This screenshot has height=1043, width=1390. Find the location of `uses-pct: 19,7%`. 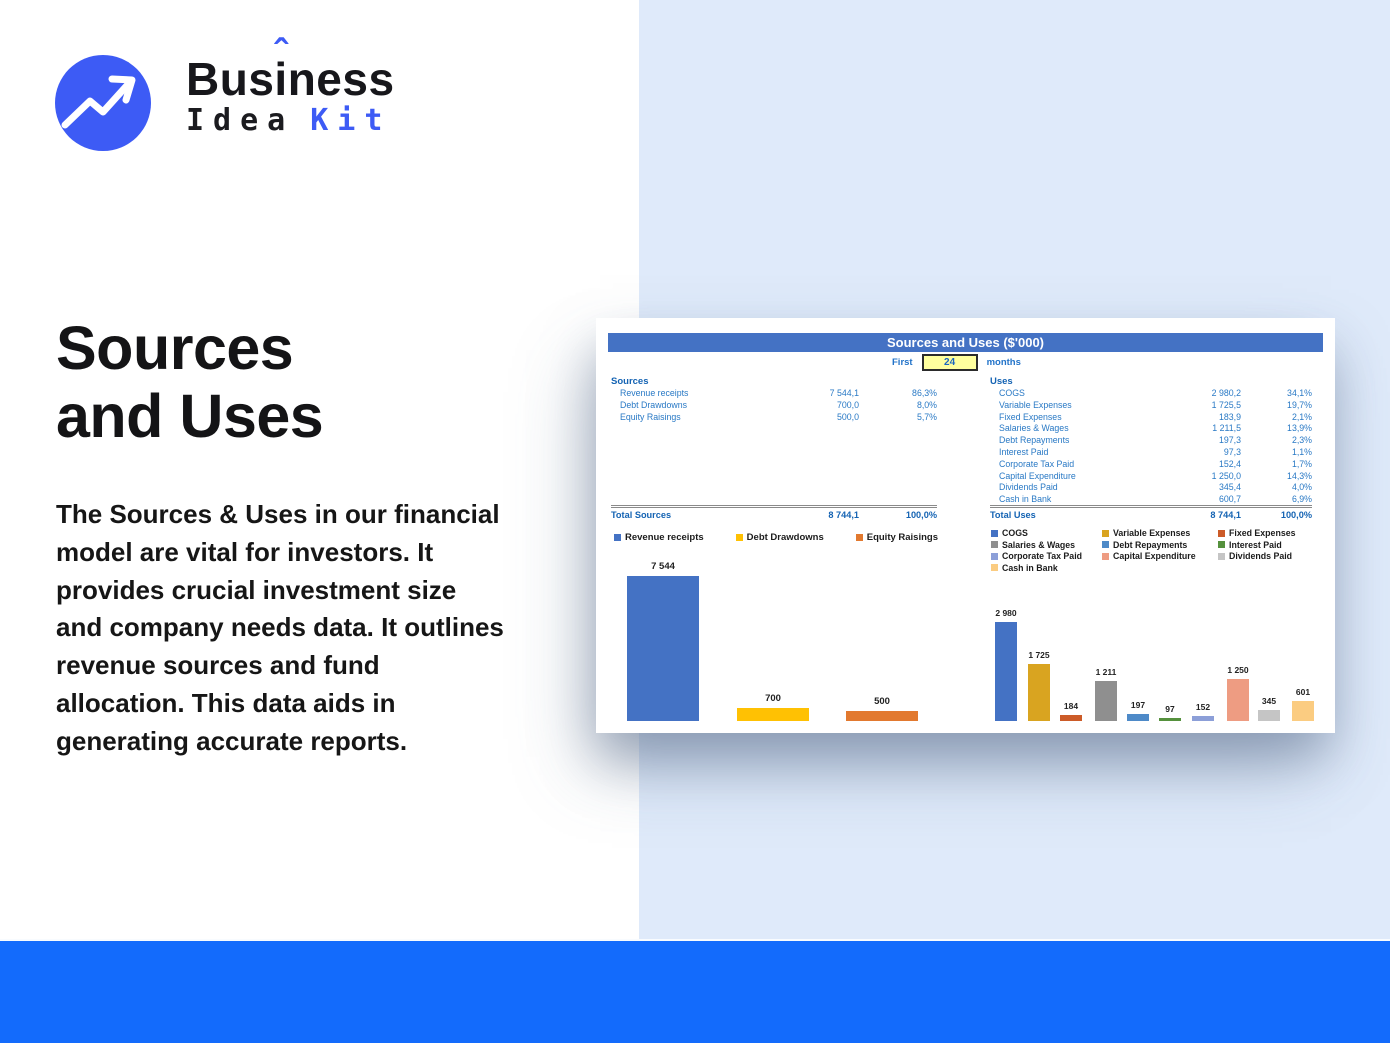

uses-pct: 19,7% is located at coordinates (1299, 404).